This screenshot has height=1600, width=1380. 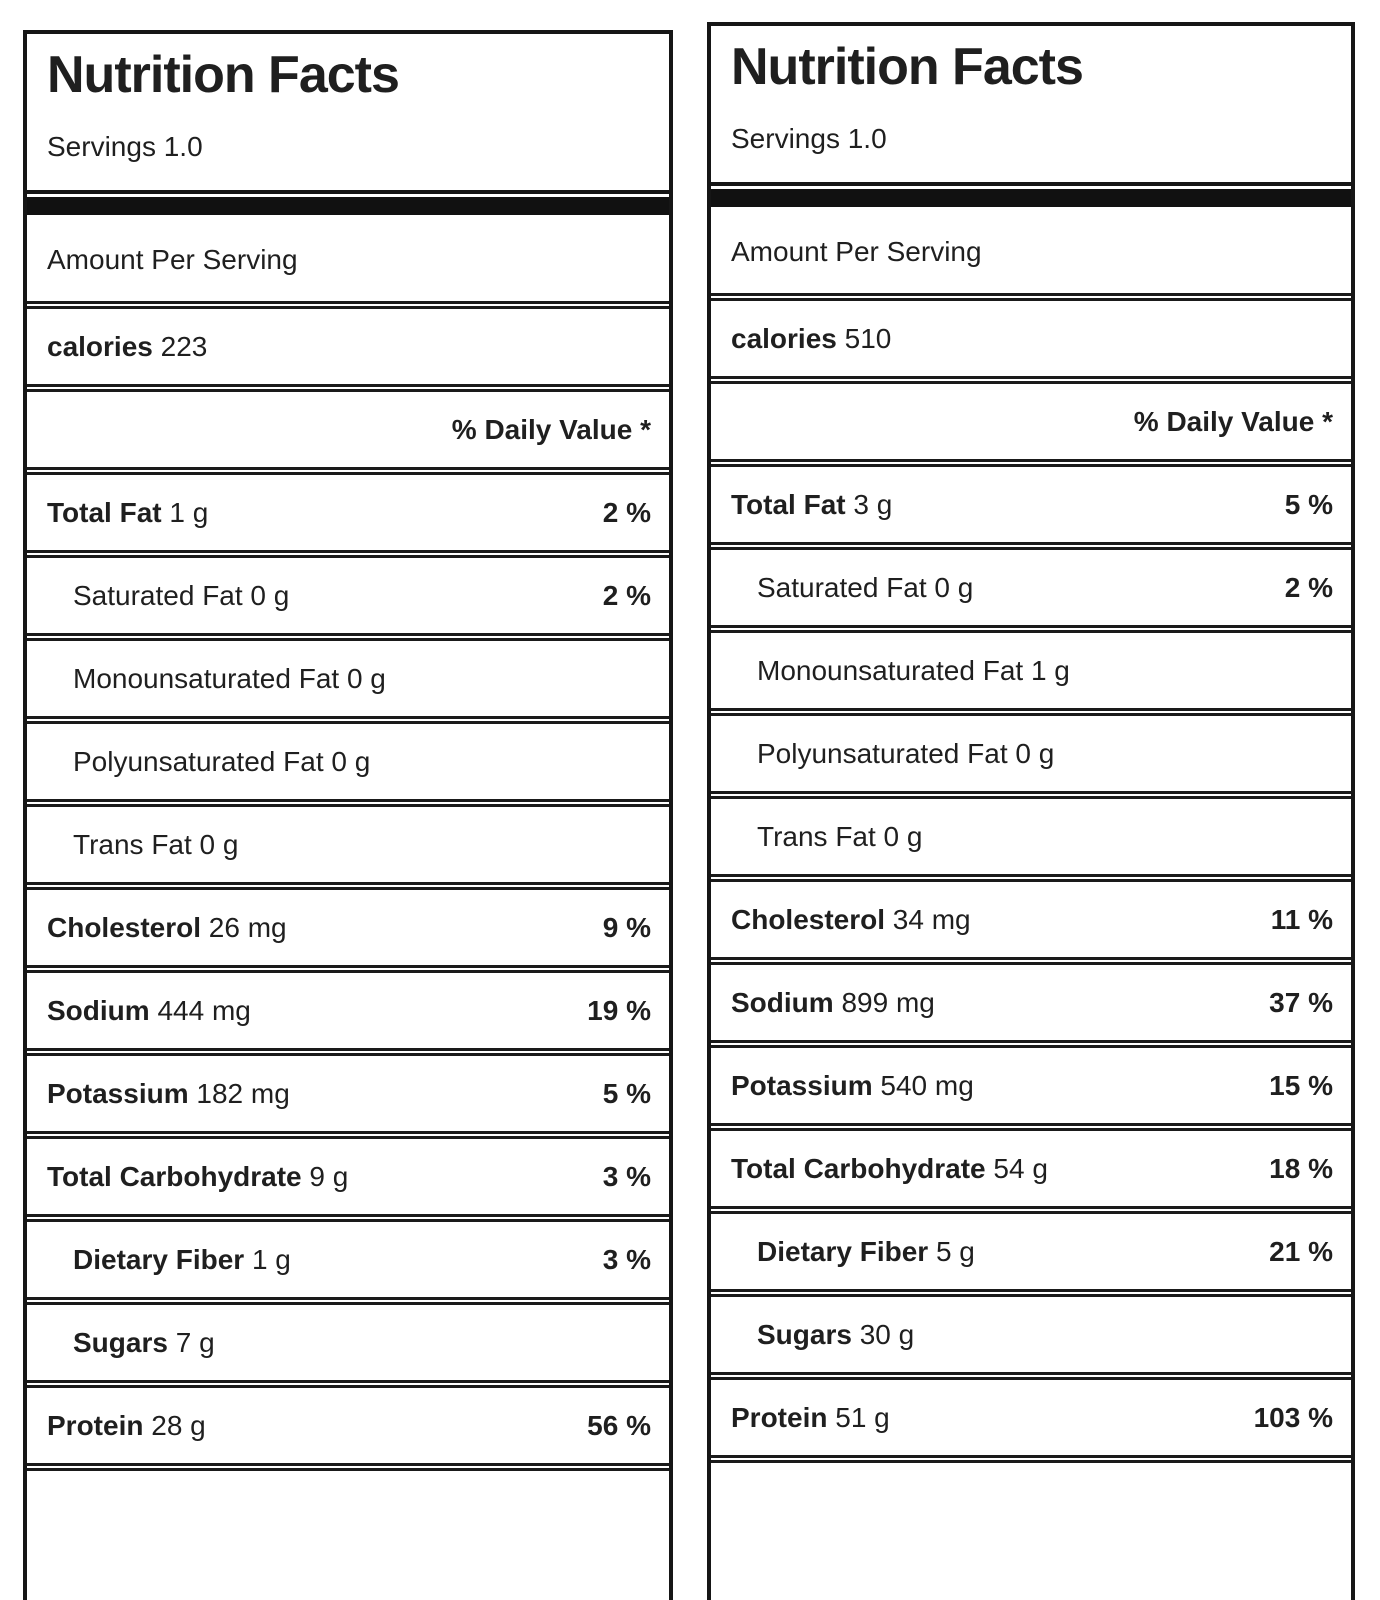 What do you see at coordinates (1031, 1081) in the screenshot?
I see `table-row: Potassium 540 mg 15 %` at bounding box center [1031, 1081].